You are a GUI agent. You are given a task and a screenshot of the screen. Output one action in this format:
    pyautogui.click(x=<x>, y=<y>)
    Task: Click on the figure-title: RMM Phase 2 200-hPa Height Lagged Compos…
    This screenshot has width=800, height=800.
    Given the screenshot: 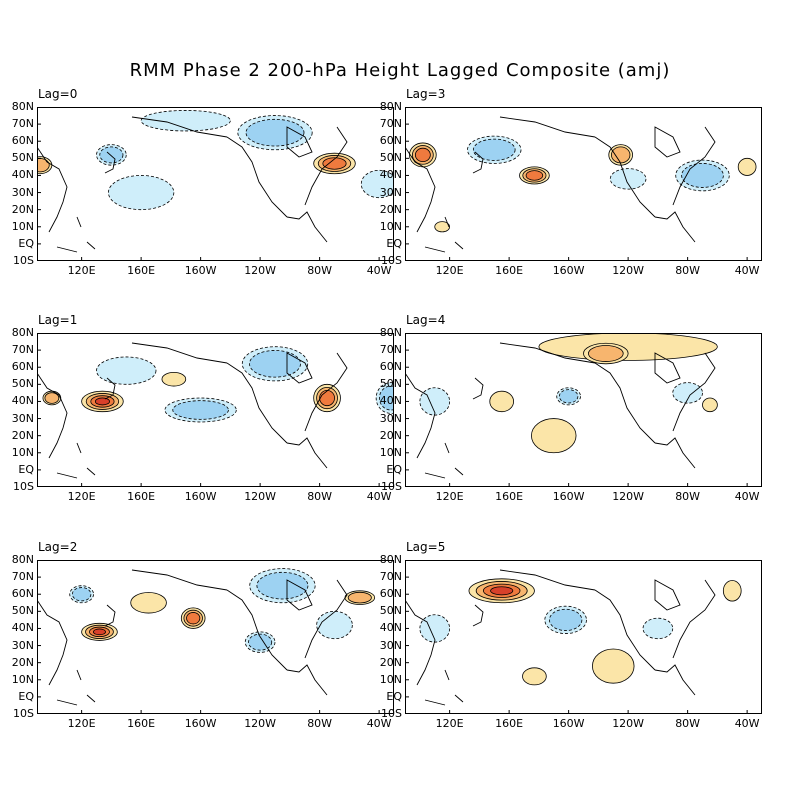 What is the action you would take?
    pyautogui.click(x=400, y=70)
    